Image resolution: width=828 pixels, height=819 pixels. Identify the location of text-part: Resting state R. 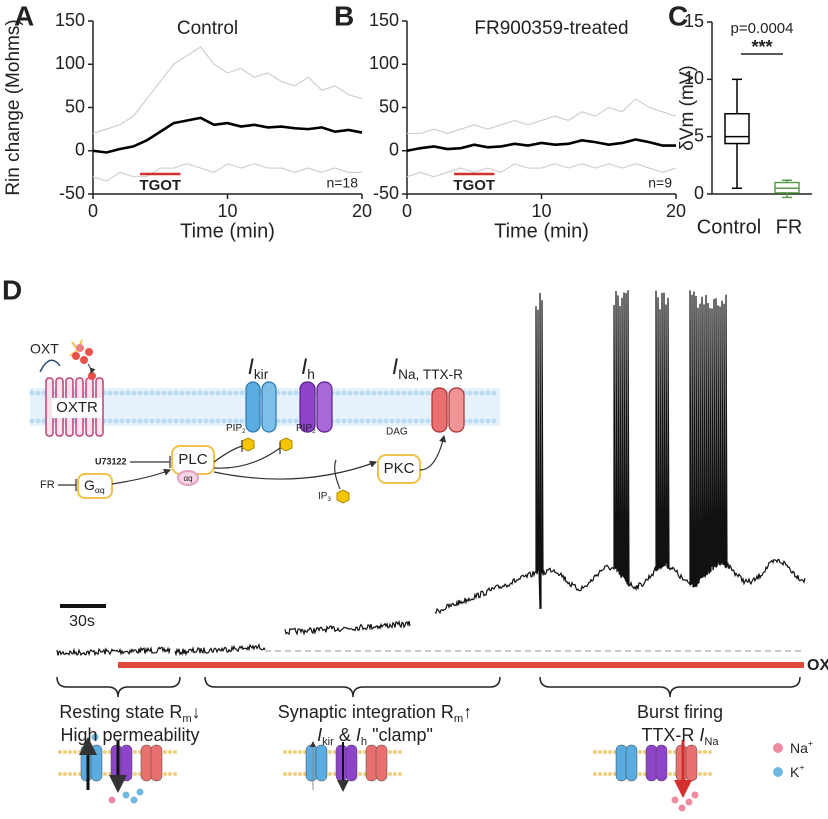
(120, 712).